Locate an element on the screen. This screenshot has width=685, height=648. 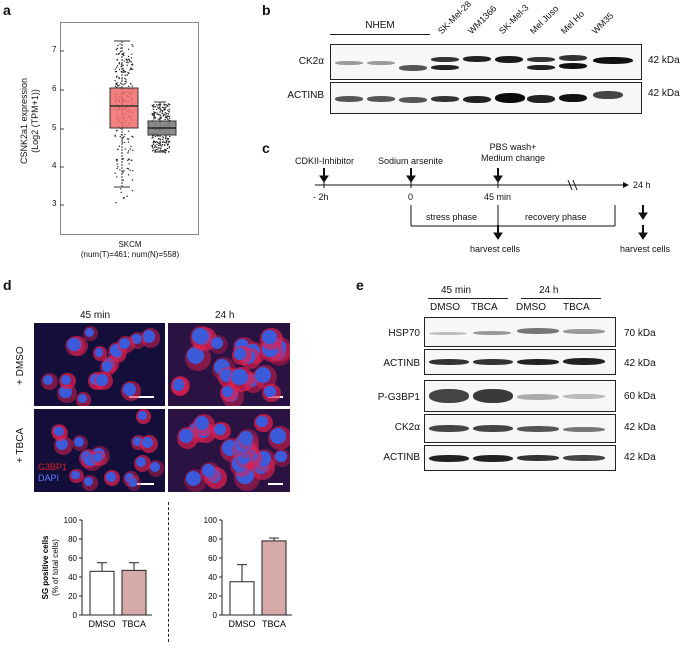
event-wash-1: PBS wash+ is located at coordinates (513, 147).